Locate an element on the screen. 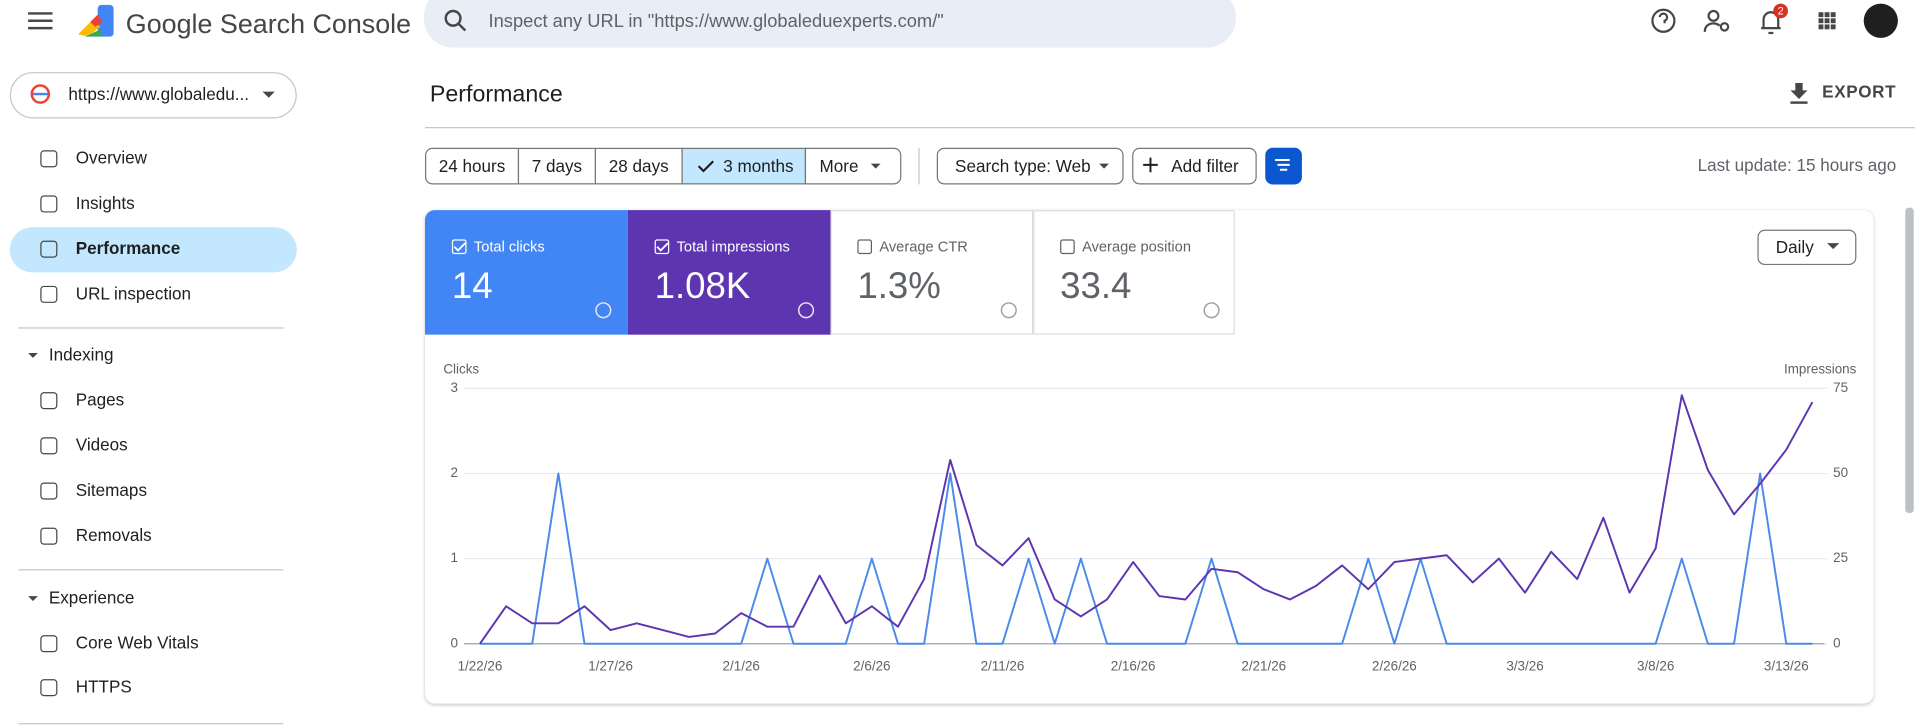  plus-icon is located at coordinates (1150, 165).